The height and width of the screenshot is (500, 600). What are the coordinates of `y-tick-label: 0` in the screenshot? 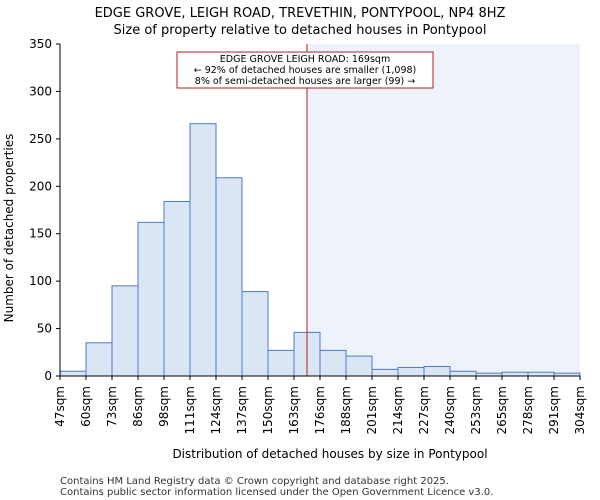 It's located at (48, 376).